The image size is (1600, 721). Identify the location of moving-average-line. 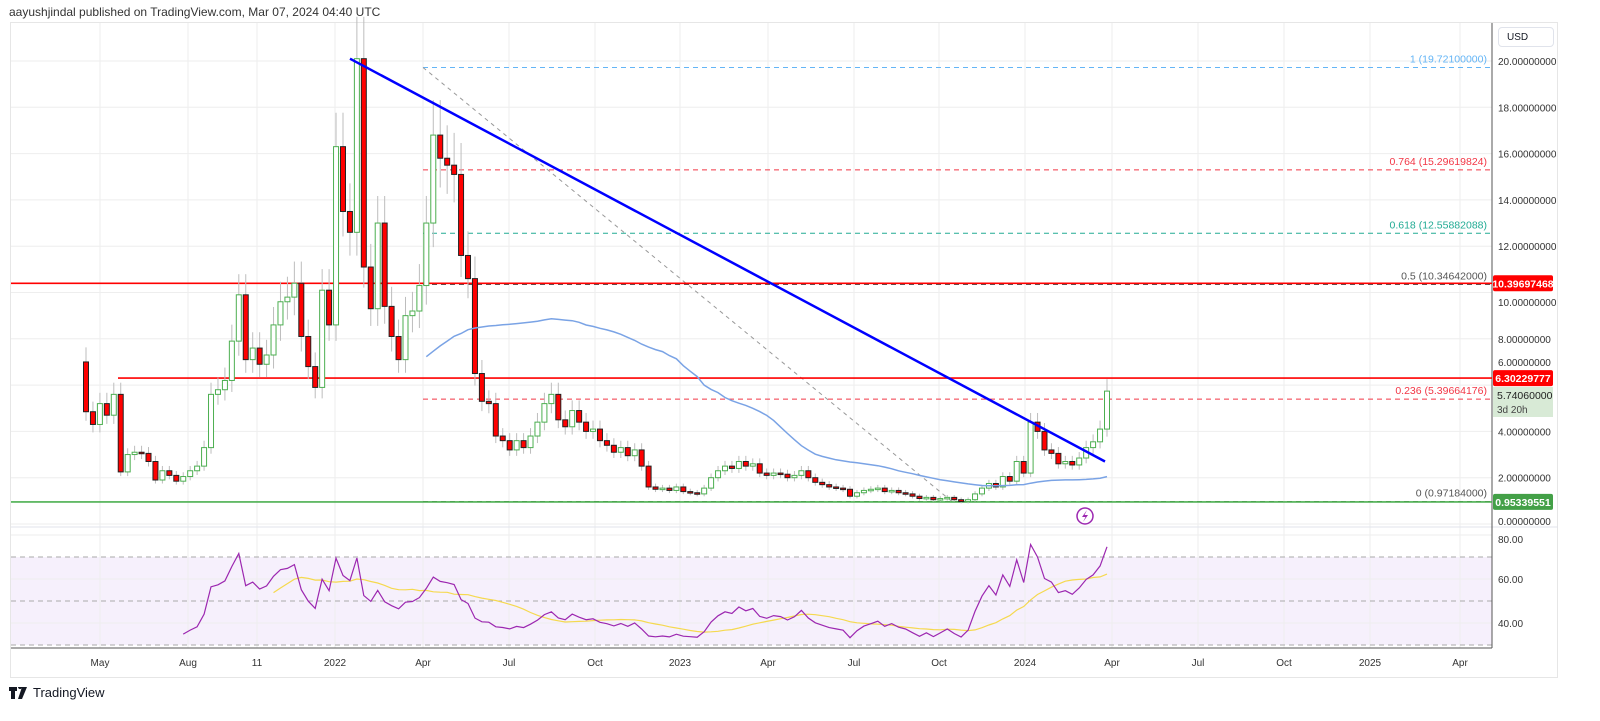
(766, 402).